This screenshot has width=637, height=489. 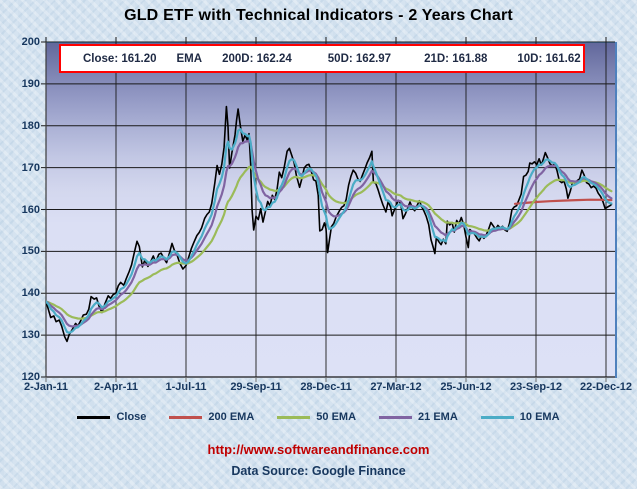 I want to click on legend-item-50-ema: 50 EMA, so click(x=316, y=417).